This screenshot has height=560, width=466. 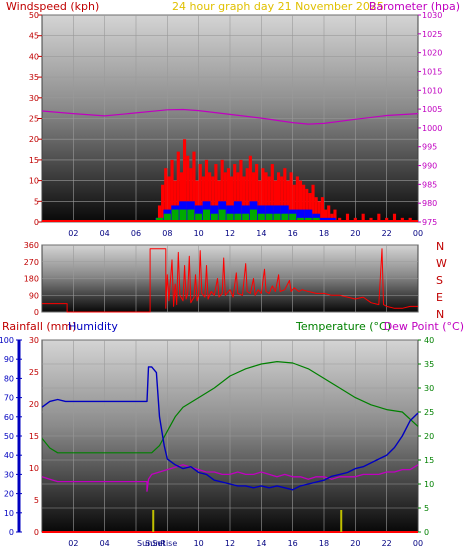 I want to click on compass-label: E, so click(x=439, y=297).